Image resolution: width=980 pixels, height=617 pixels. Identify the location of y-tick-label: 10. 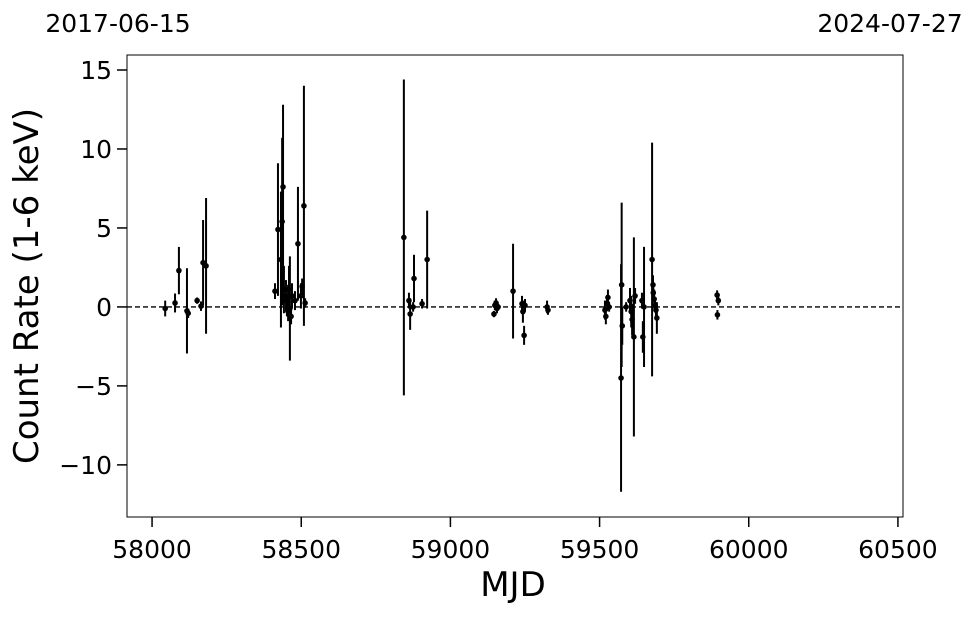
(96, 149).